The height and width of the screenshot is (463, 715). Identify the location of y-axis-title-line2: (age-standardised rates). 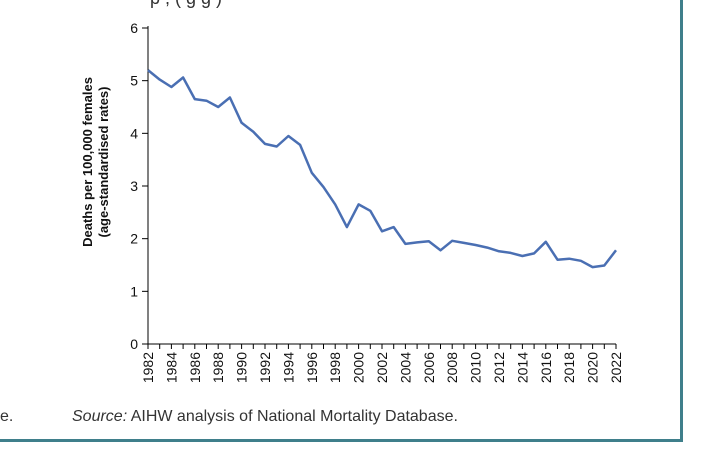
(103, 162).